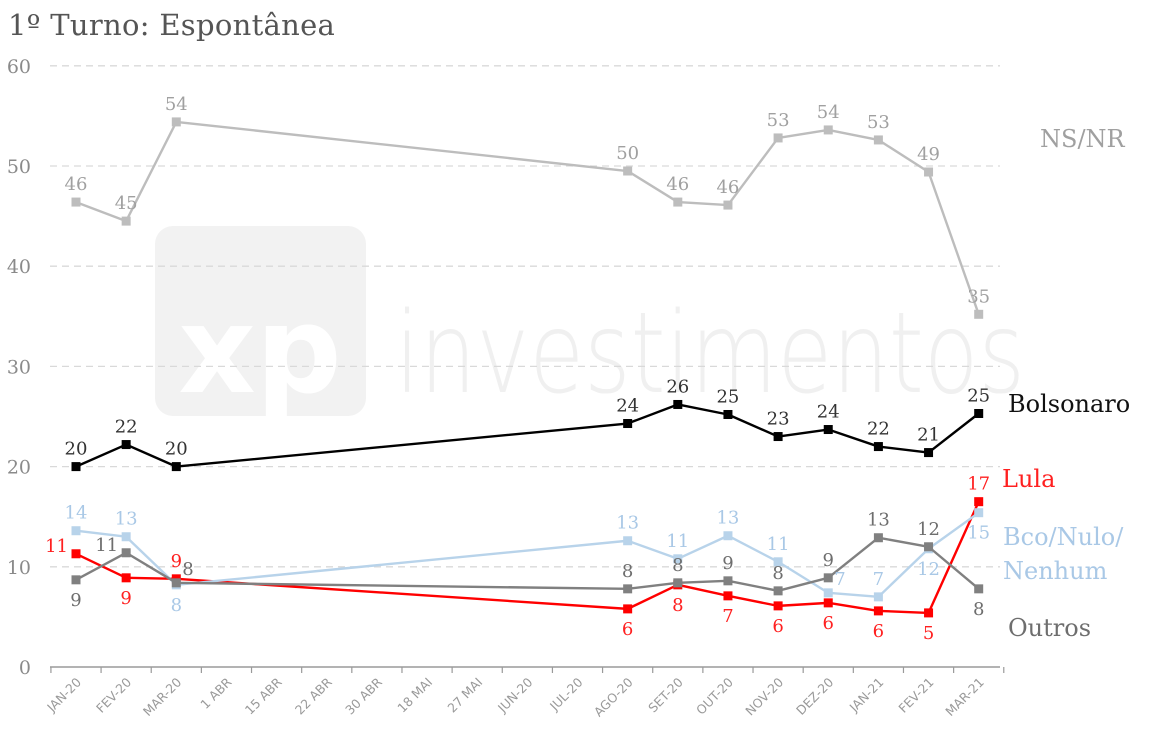 The image size is (1154, 744). Describe the element at coordinates (613, 696) in the screenshot. I see `x-tick-label: AGO-20` at that location.